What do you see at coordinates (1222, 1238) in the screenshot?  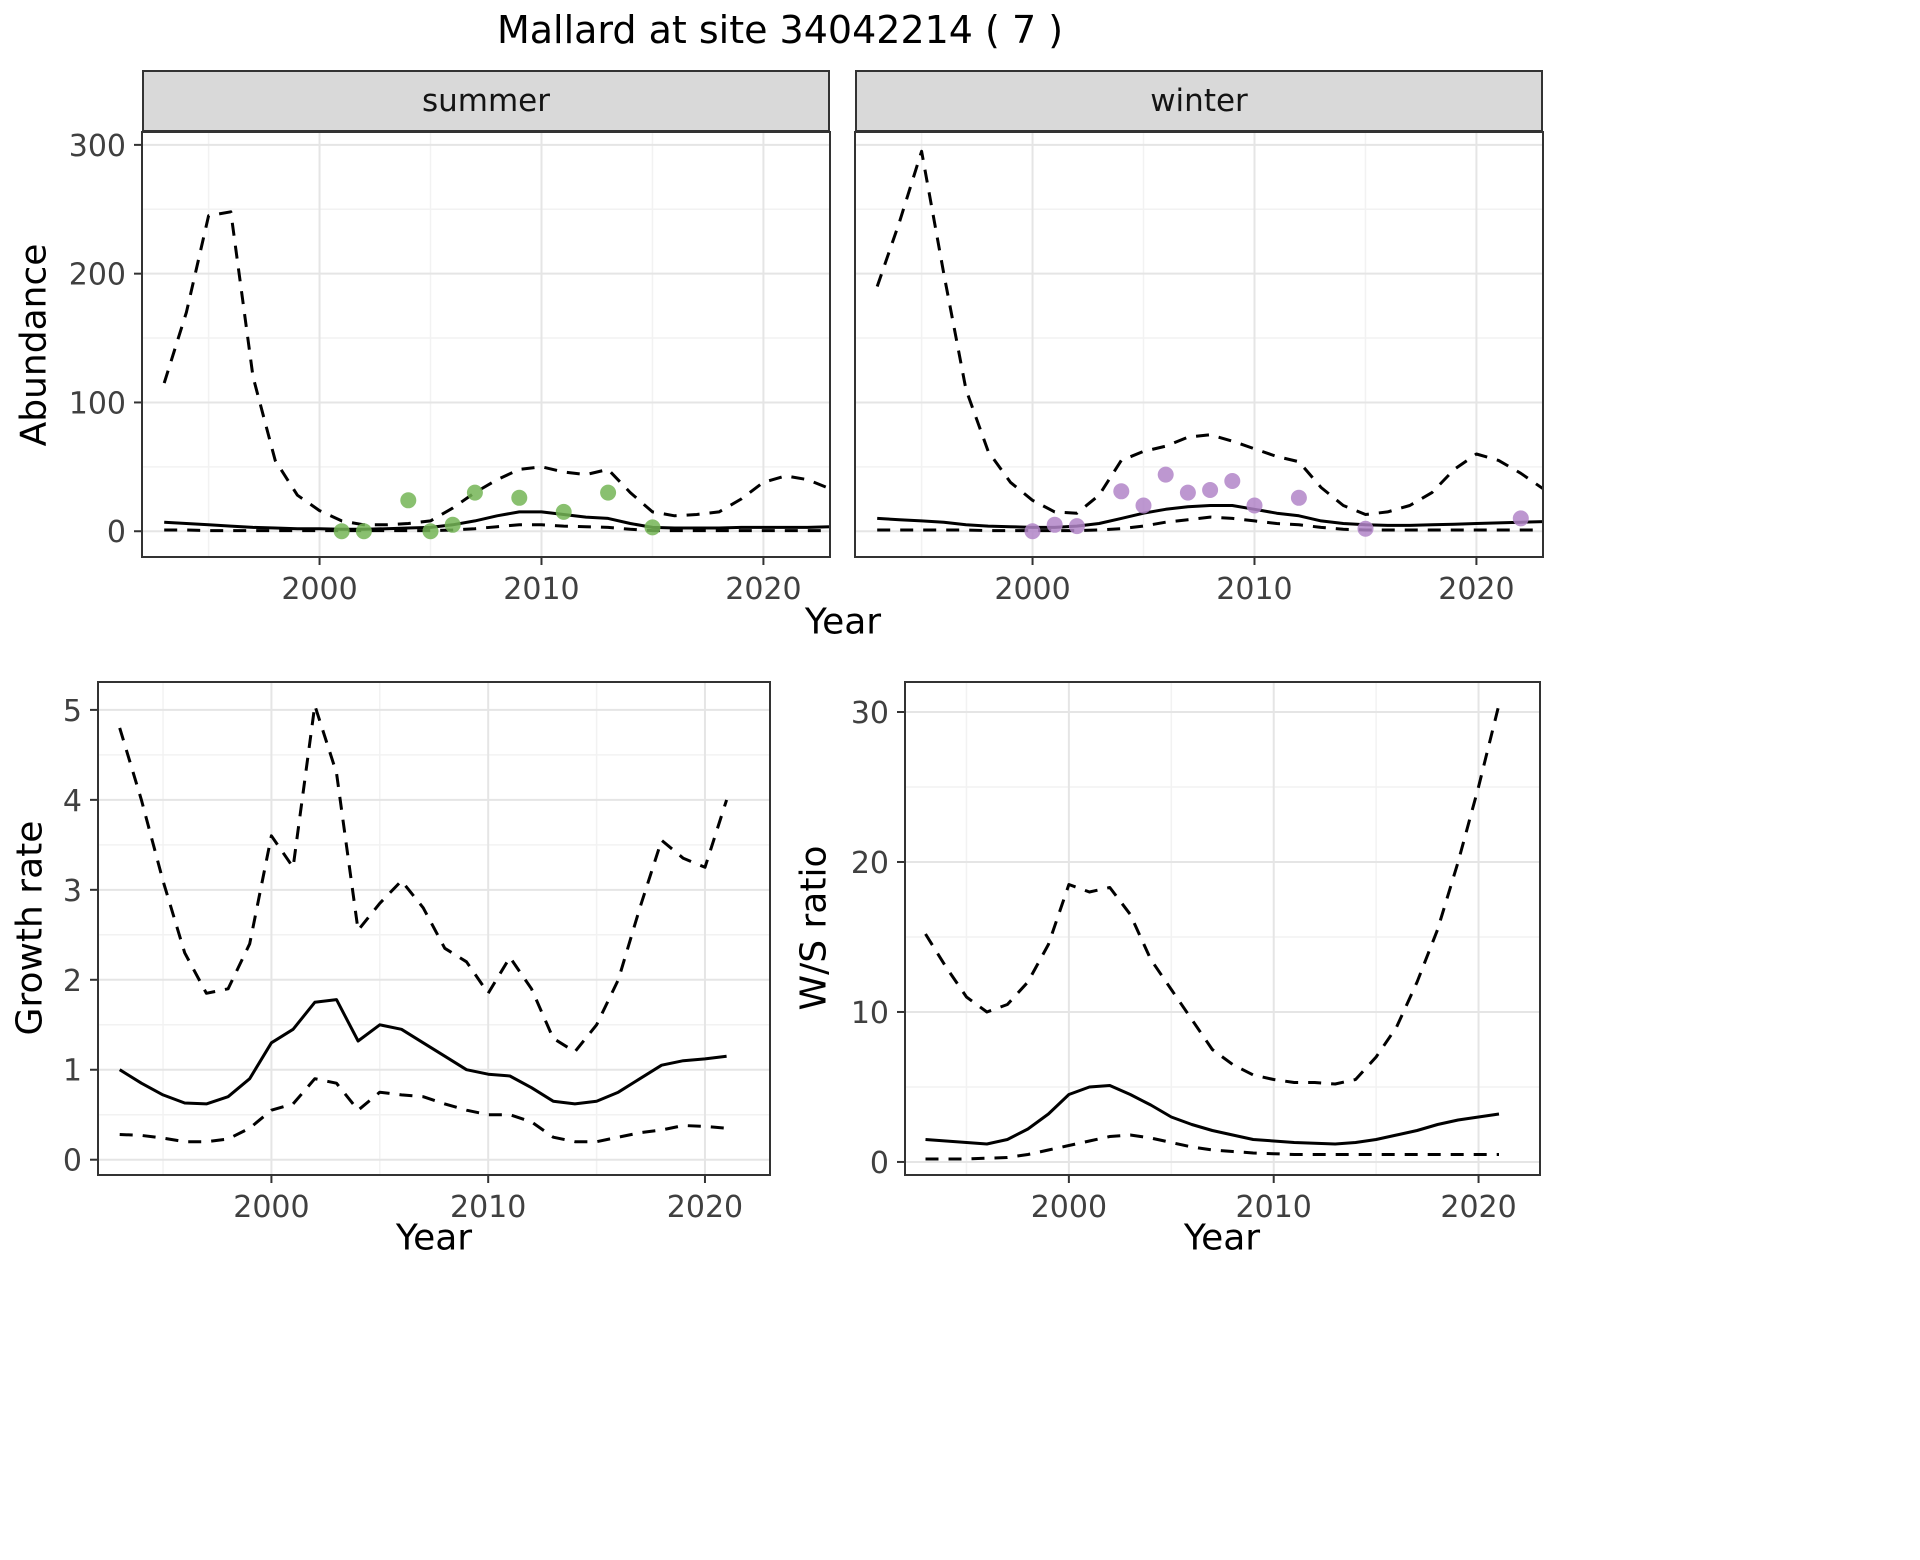 I see `ws-ratio-x-axis-title: Year` at bounding box center [1222, 1238].